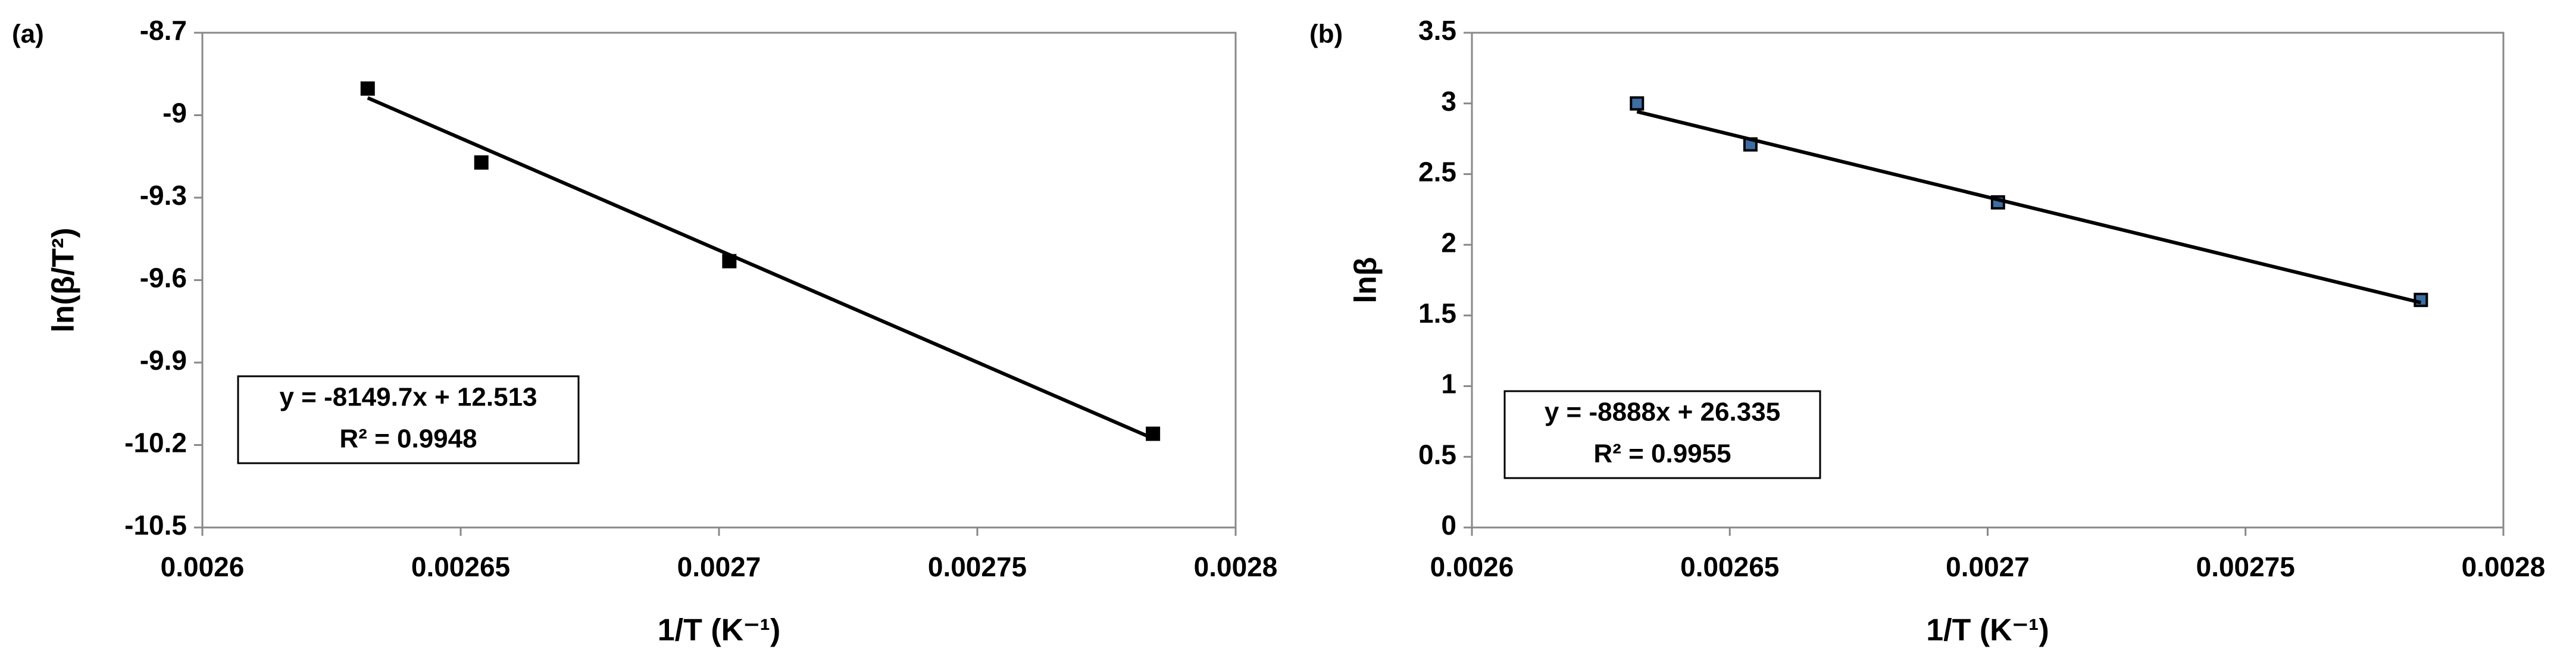  I want to click on y-tick-label: -9.6, so click(163, 278).